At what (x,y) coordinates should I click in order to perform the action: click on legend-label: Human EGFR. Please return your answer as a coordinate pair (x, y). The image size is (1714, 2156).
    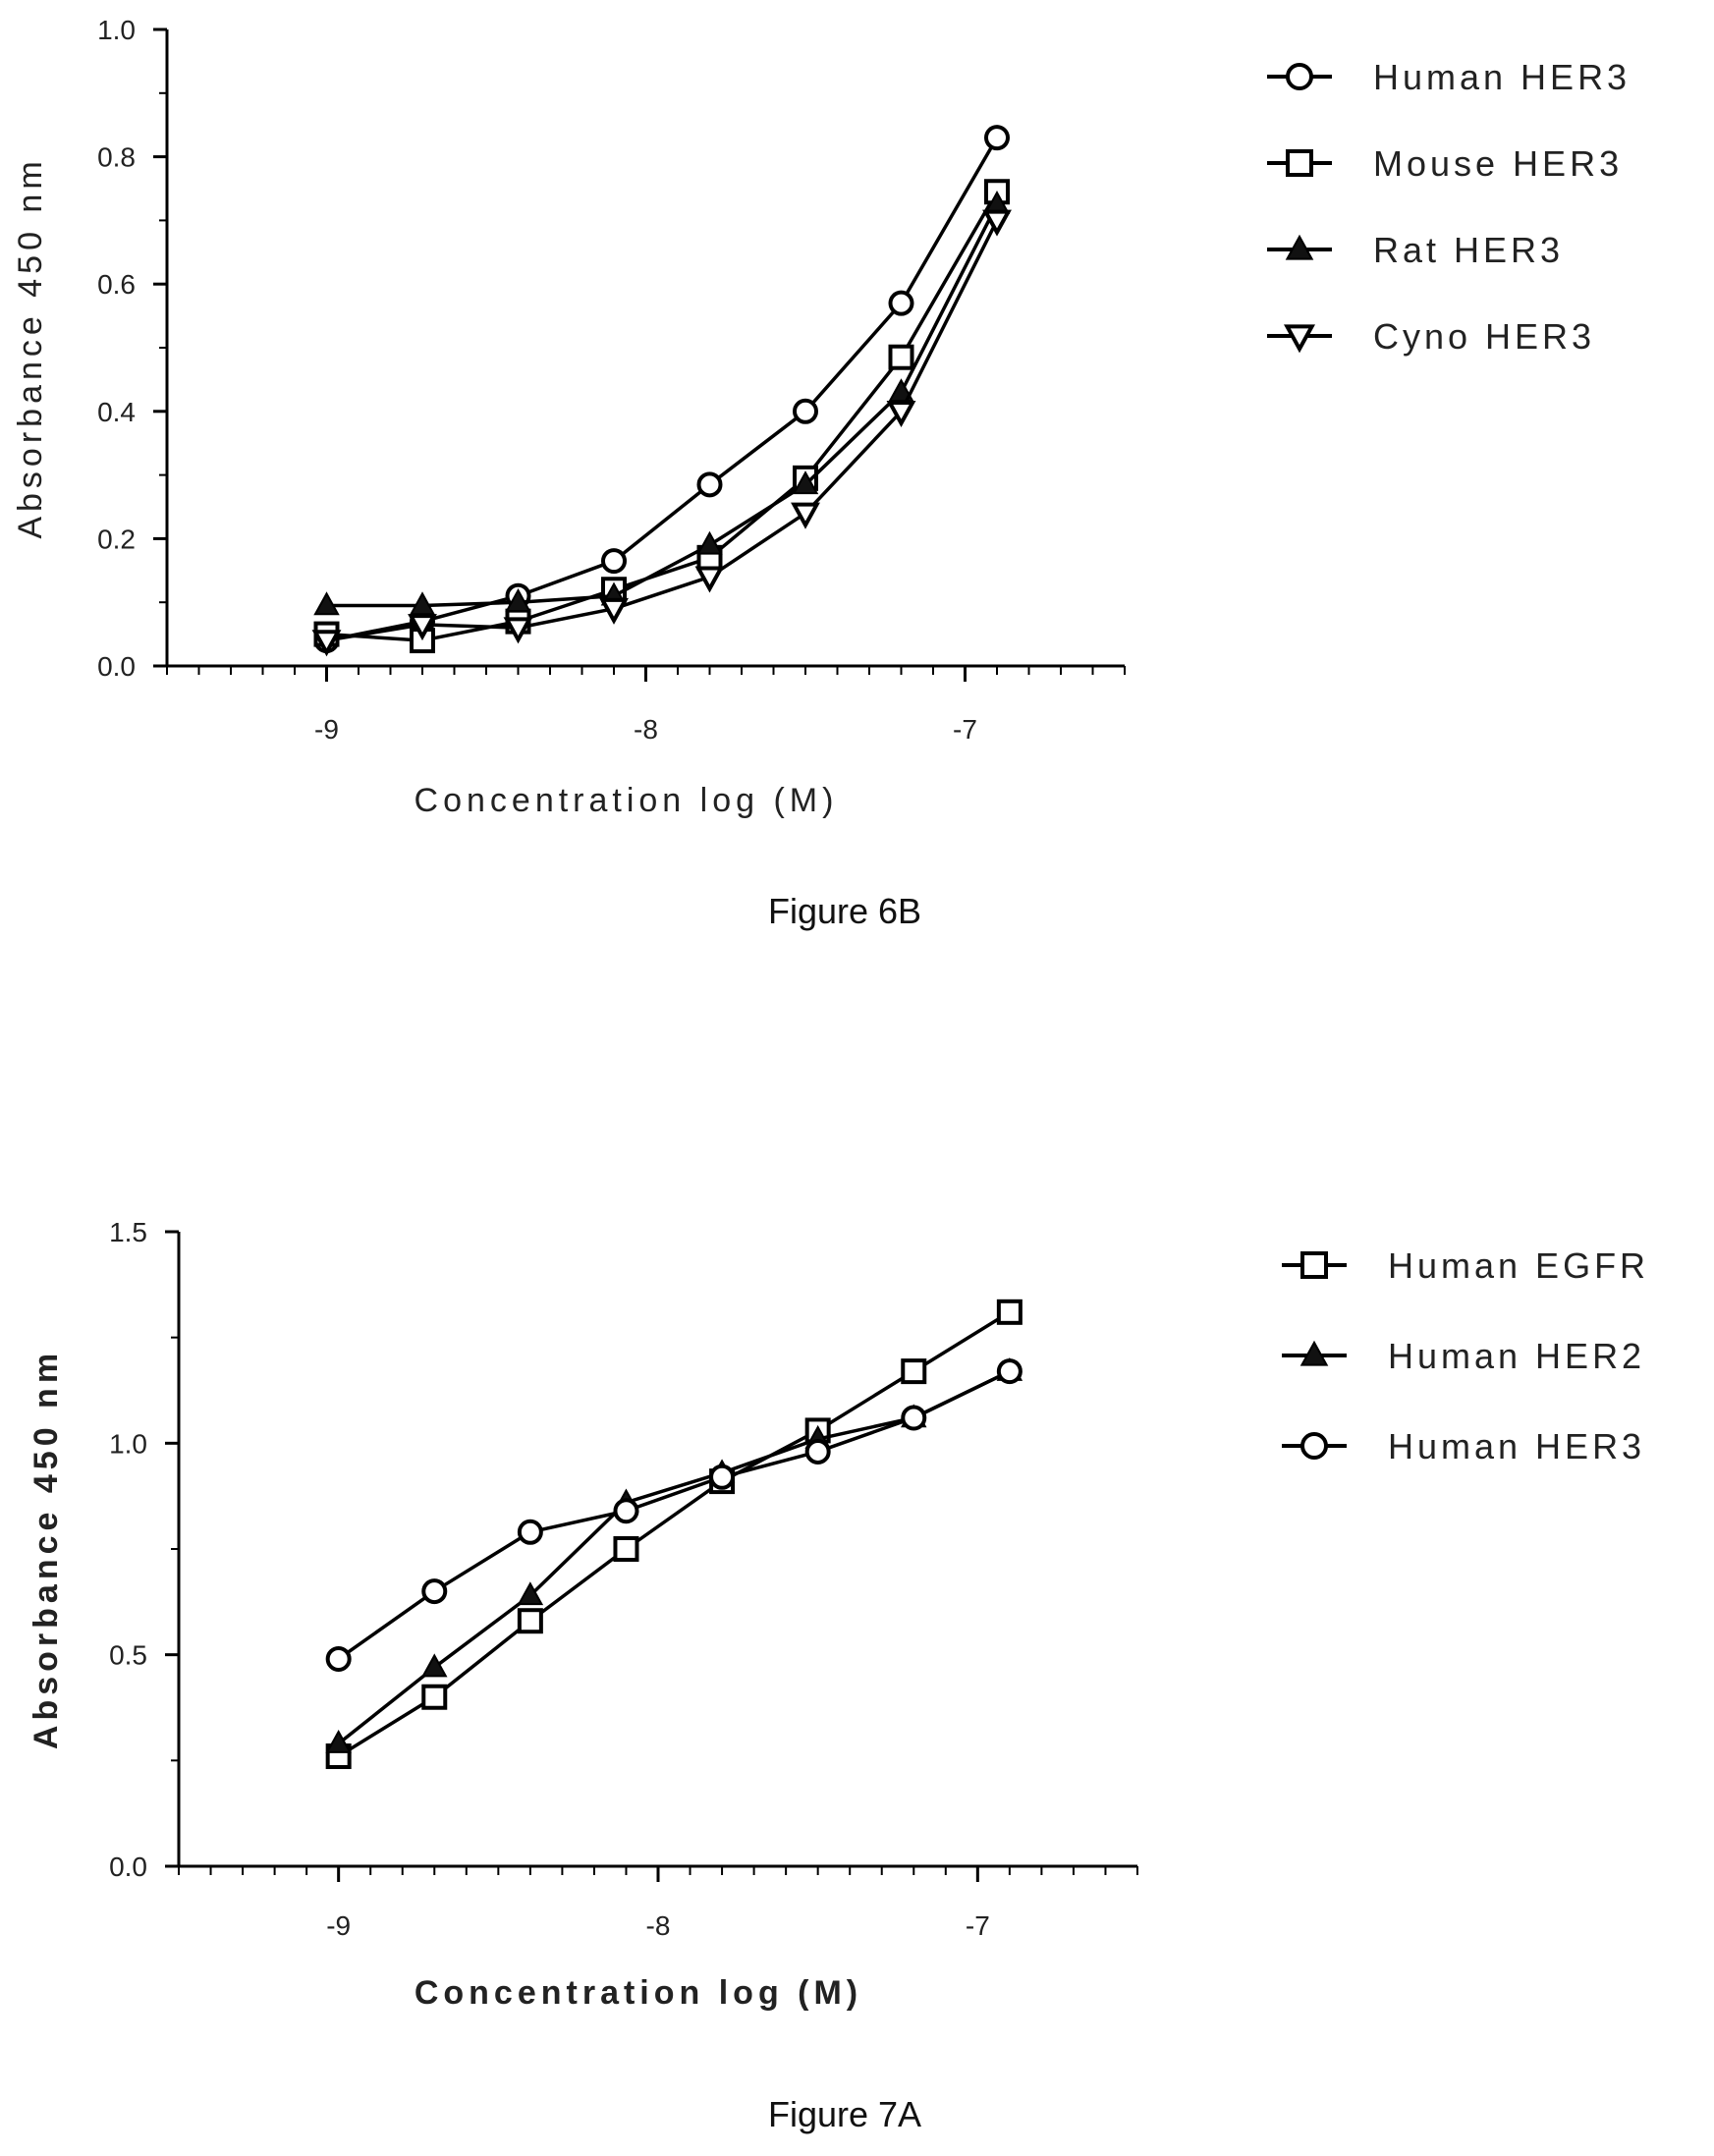
    Looking at the image, I should click on (1518, 1265).